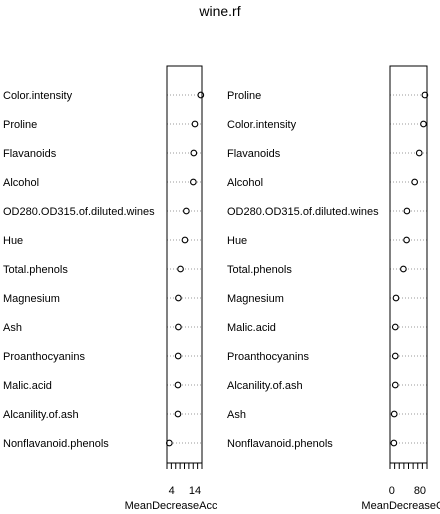 Image resolution: width=440 pixels, height=514 pixels. Describe the element at coordinates (195, 491) in the screenshot. I see `x-tick-label: 14` at that location.